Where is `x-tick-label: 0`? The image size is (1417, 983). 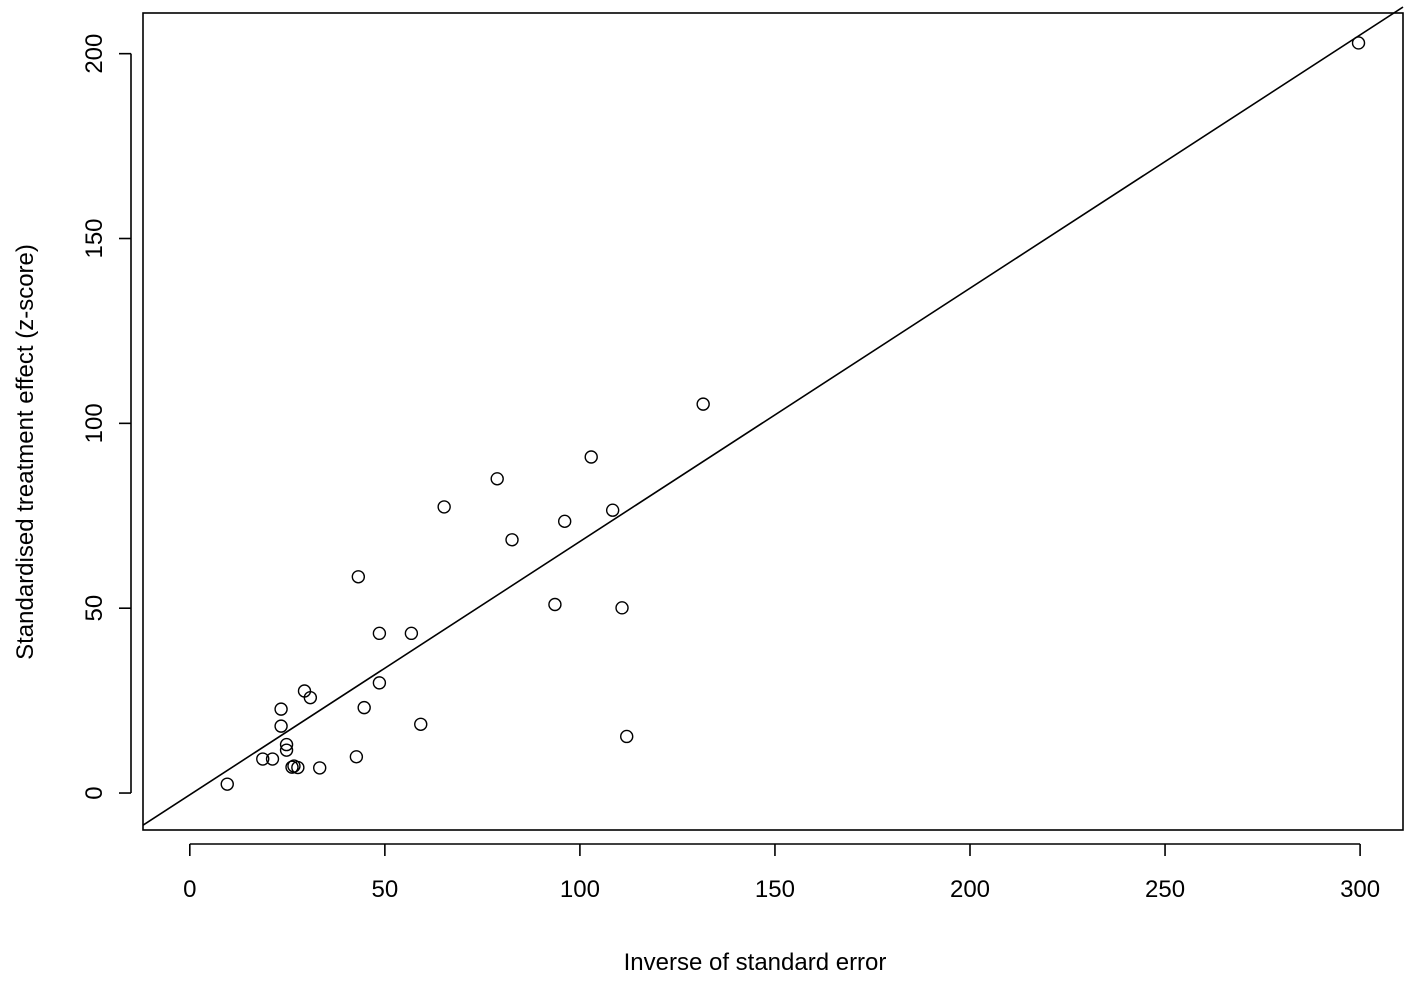 x-tick-label: 0 is located at coordinates (189, 889).